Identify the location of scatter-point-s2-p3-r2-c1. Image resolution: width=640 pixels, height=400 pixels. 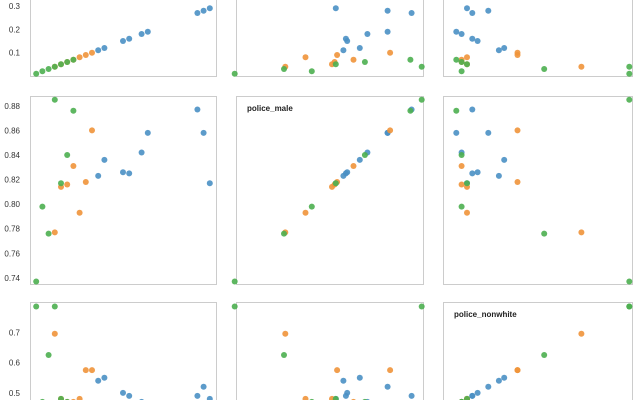
(335, 397).